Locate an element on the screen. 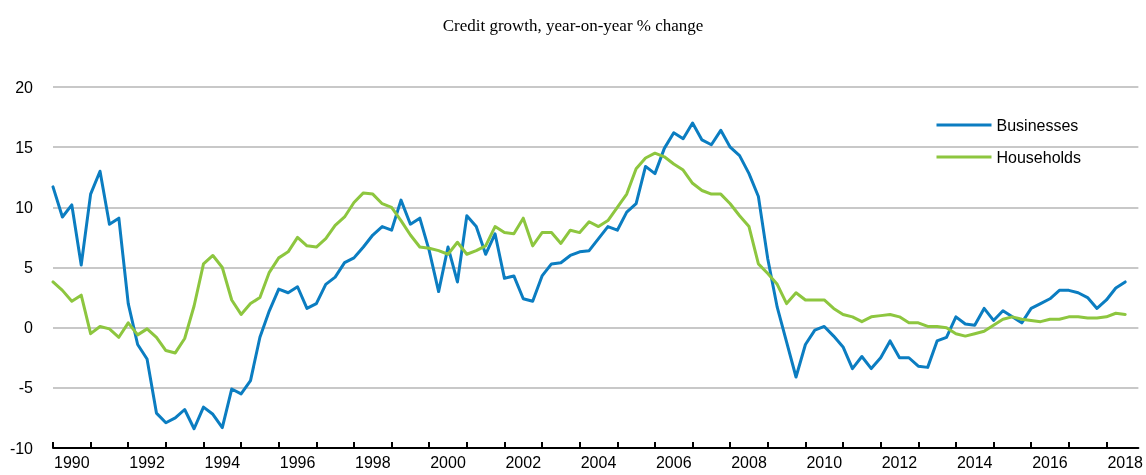  x-tick-label: 2018 is located at coordinates (1125, 462).